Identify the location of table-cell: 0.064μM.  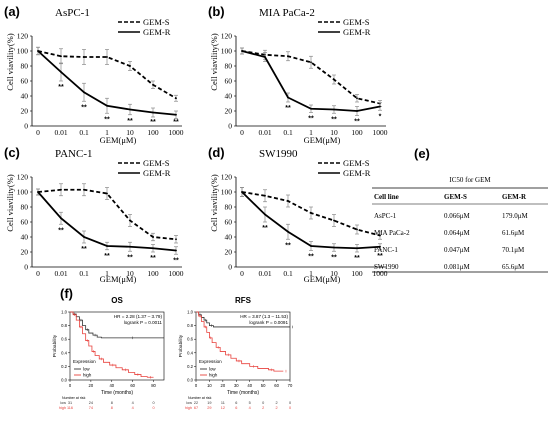
(457, 233).